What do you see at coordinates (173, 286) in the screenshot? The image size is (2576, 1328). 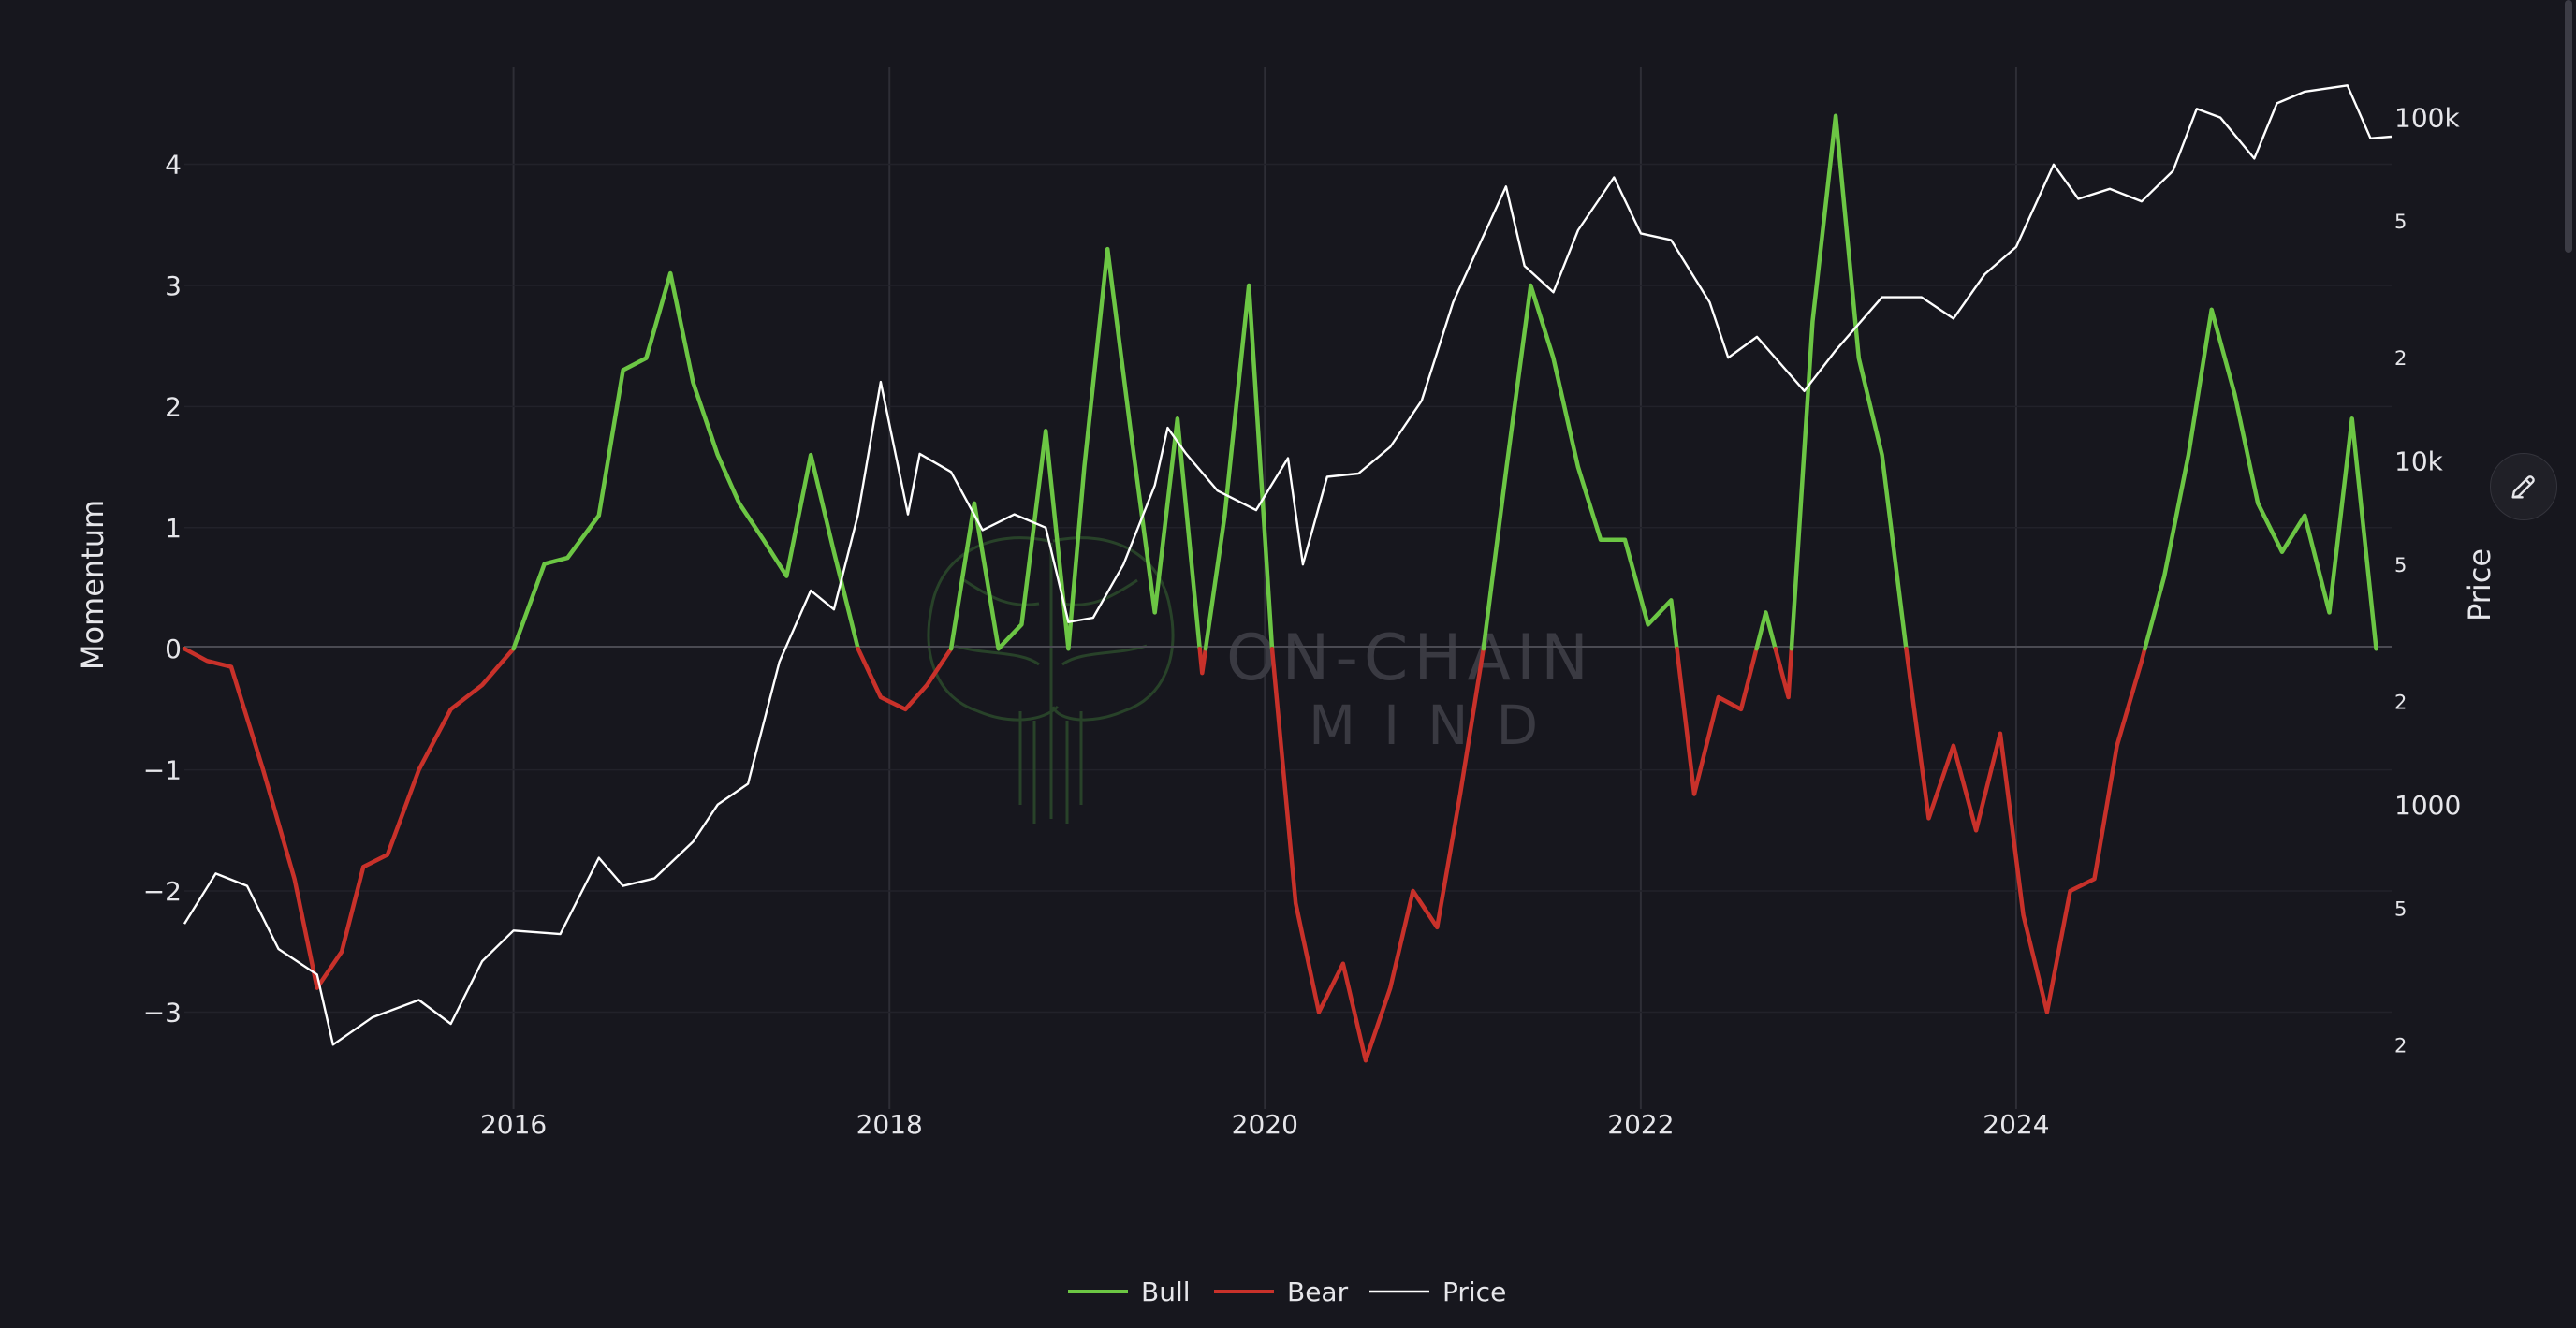 I see `y-tick-label-left: 3` at bounding box center [173, 286].